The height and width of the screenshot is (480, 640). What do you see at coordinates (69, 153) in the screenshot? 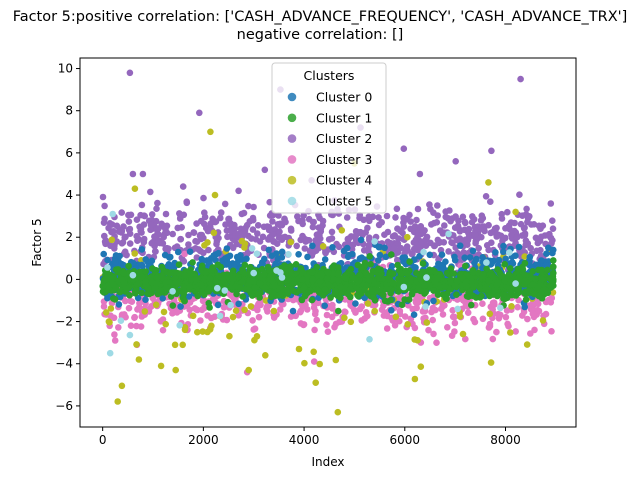
I see `y-tick-label: 6` at bounding box center [69, 153].